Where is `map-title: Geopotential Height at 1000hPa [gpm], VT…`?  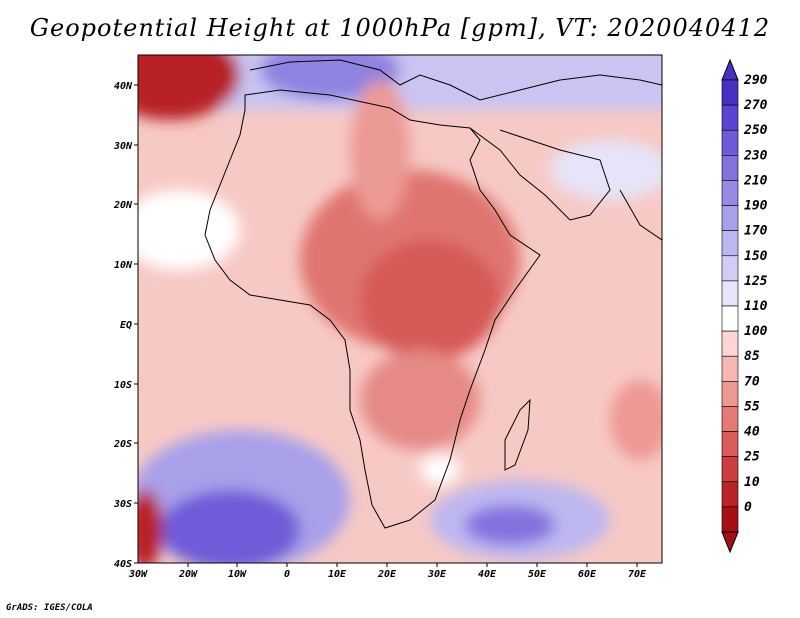
map-title: Geopotential Height at 1000hPa [gpm], VT… is located at coordinates (400, 28).